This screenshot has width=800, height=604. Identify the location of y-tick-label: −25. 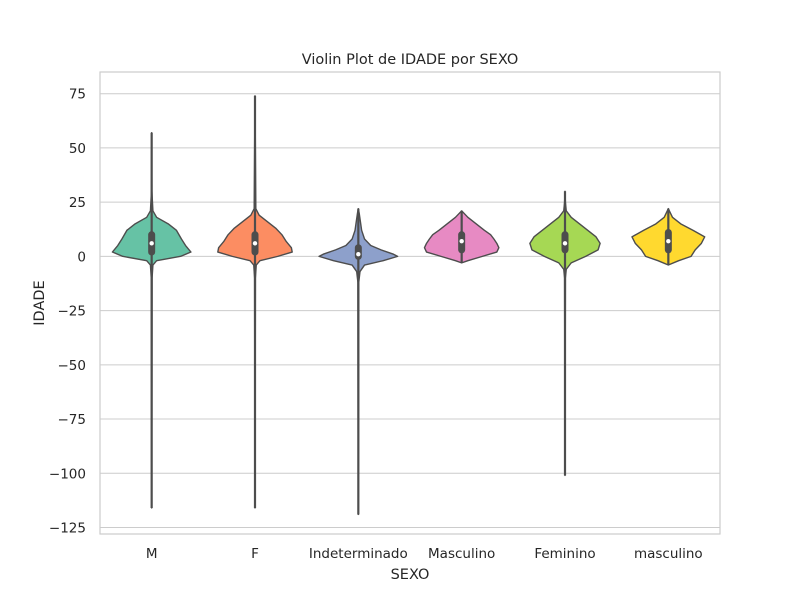
(72, 312).